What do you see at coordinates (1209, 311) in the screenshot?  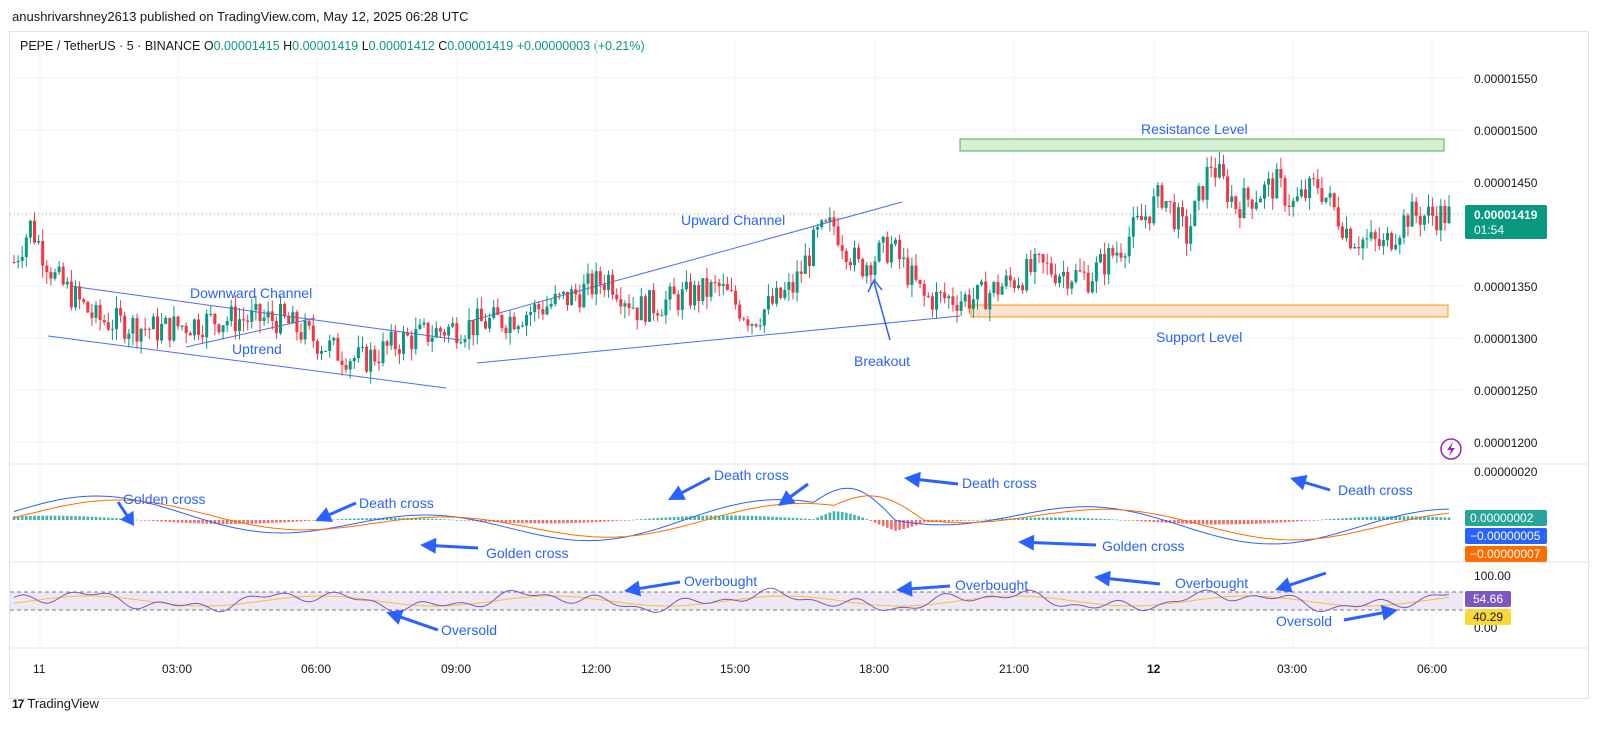 I see `support-zone` at bounding box center [1209, 311].